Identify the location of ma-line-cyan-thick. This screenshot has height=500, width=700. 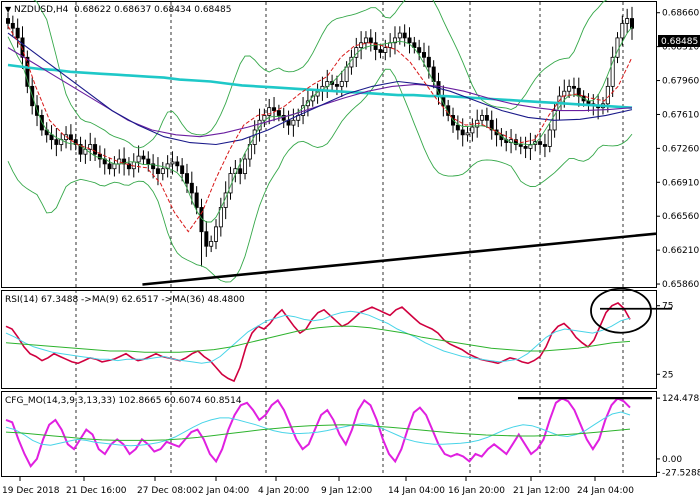
(320, 86).